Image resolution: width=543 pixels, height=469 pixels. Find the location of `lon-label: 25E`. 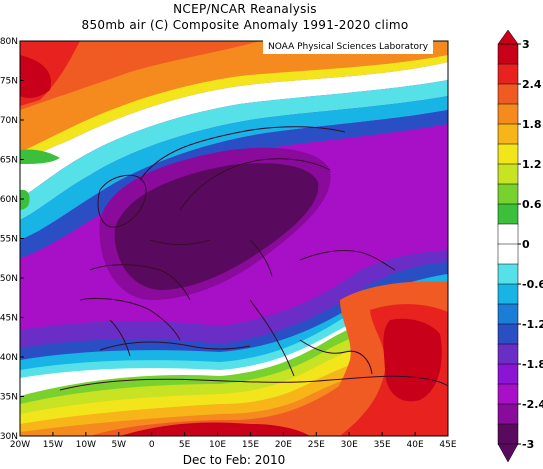

lon-label: 25E is located at coordinates (316, 445).